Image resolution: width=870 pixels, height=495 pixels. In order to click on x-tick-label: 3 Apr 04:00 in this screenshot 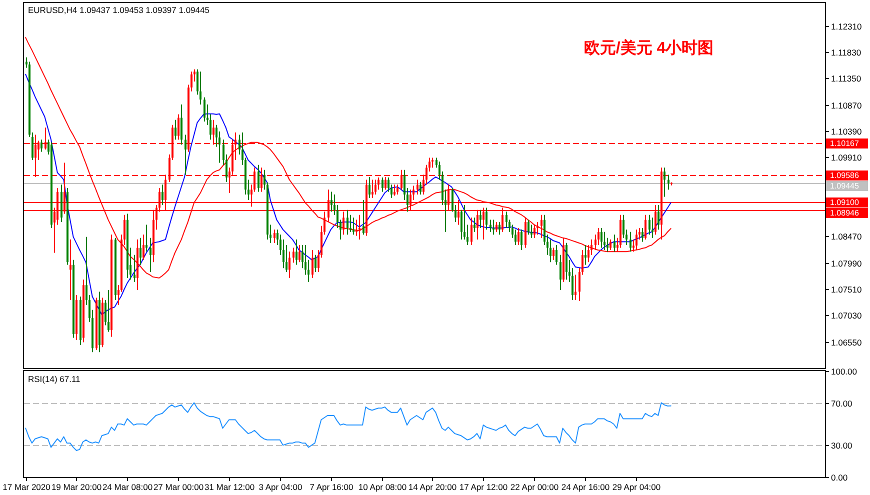, I will do `click(280, 487)`.